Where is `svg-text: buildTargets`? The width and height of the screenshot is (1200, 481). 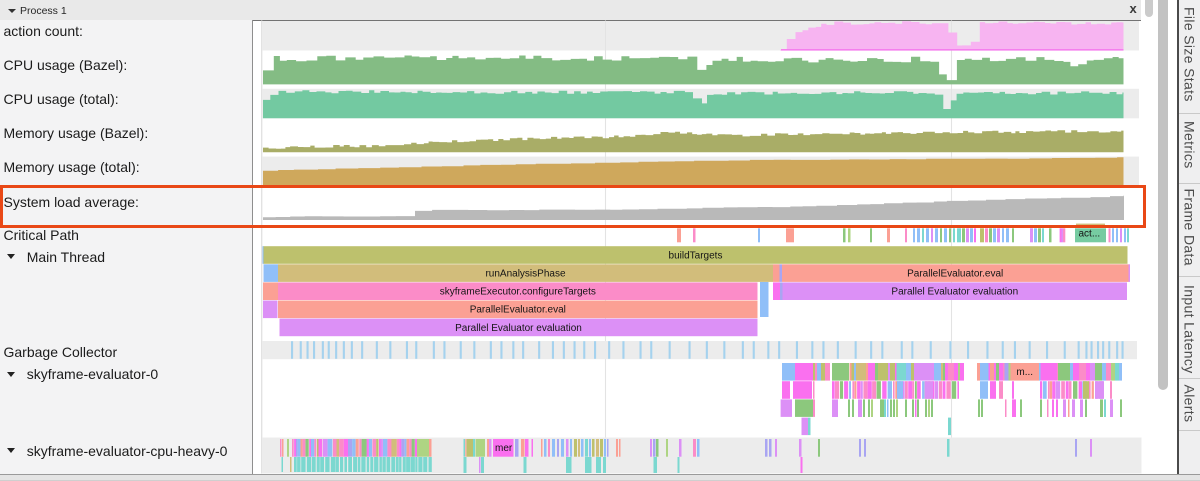 svg-text: buildTargets is located at coordinates (696, 255).